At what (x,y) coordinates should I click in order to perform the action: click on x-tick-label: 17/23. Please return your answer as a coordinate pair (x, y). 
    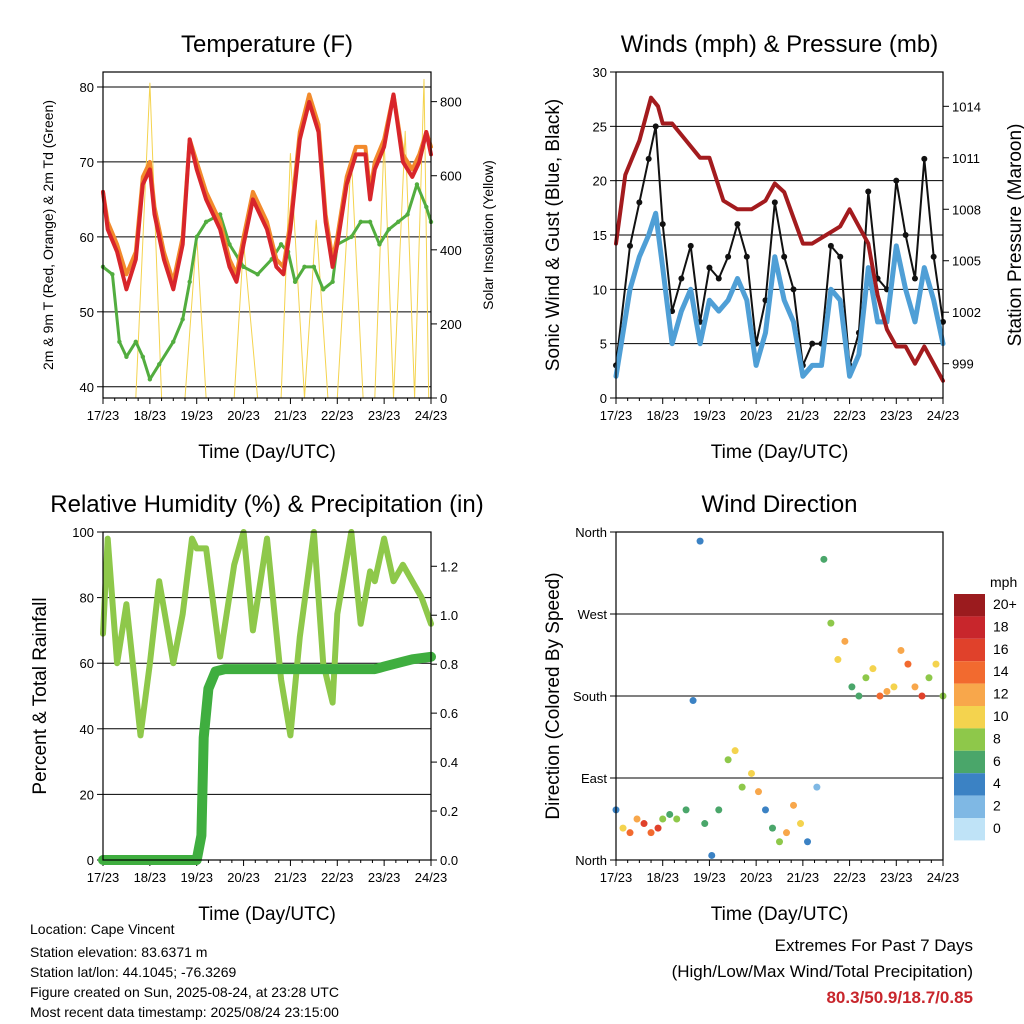
    Looking at the image, I should click on (616, 415).